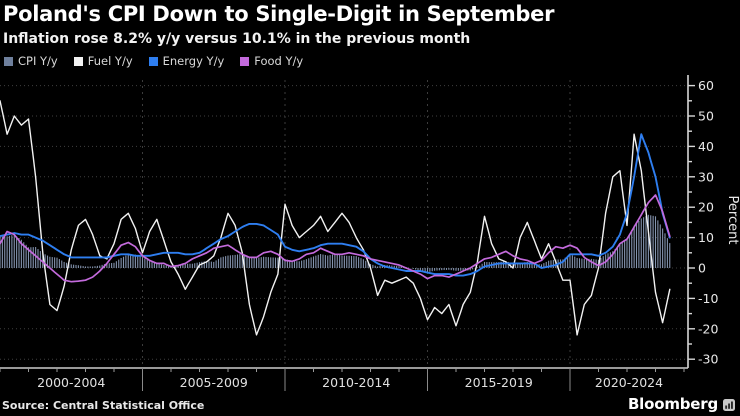 This screenshot has width=740, height=416. I want to click on y-tick-label: -30, so click(708, 359).